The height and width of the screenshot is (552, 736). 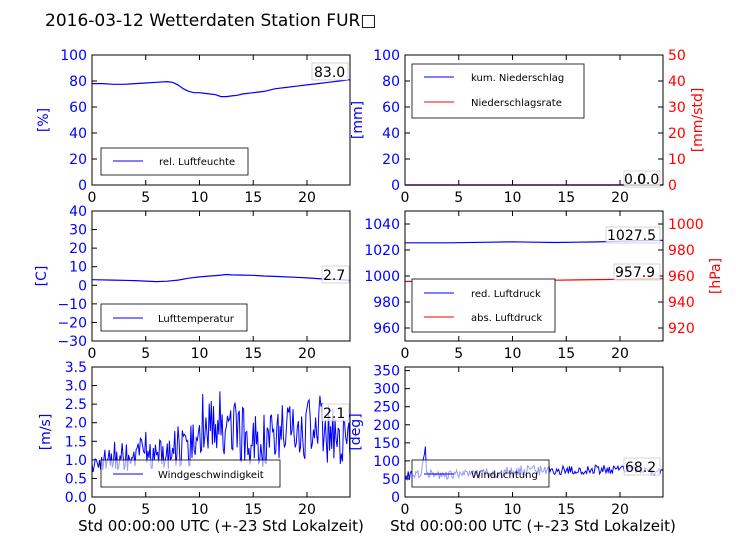 I want to click on pressure-ytick-right-label: 920, so click(x=681, y=329).